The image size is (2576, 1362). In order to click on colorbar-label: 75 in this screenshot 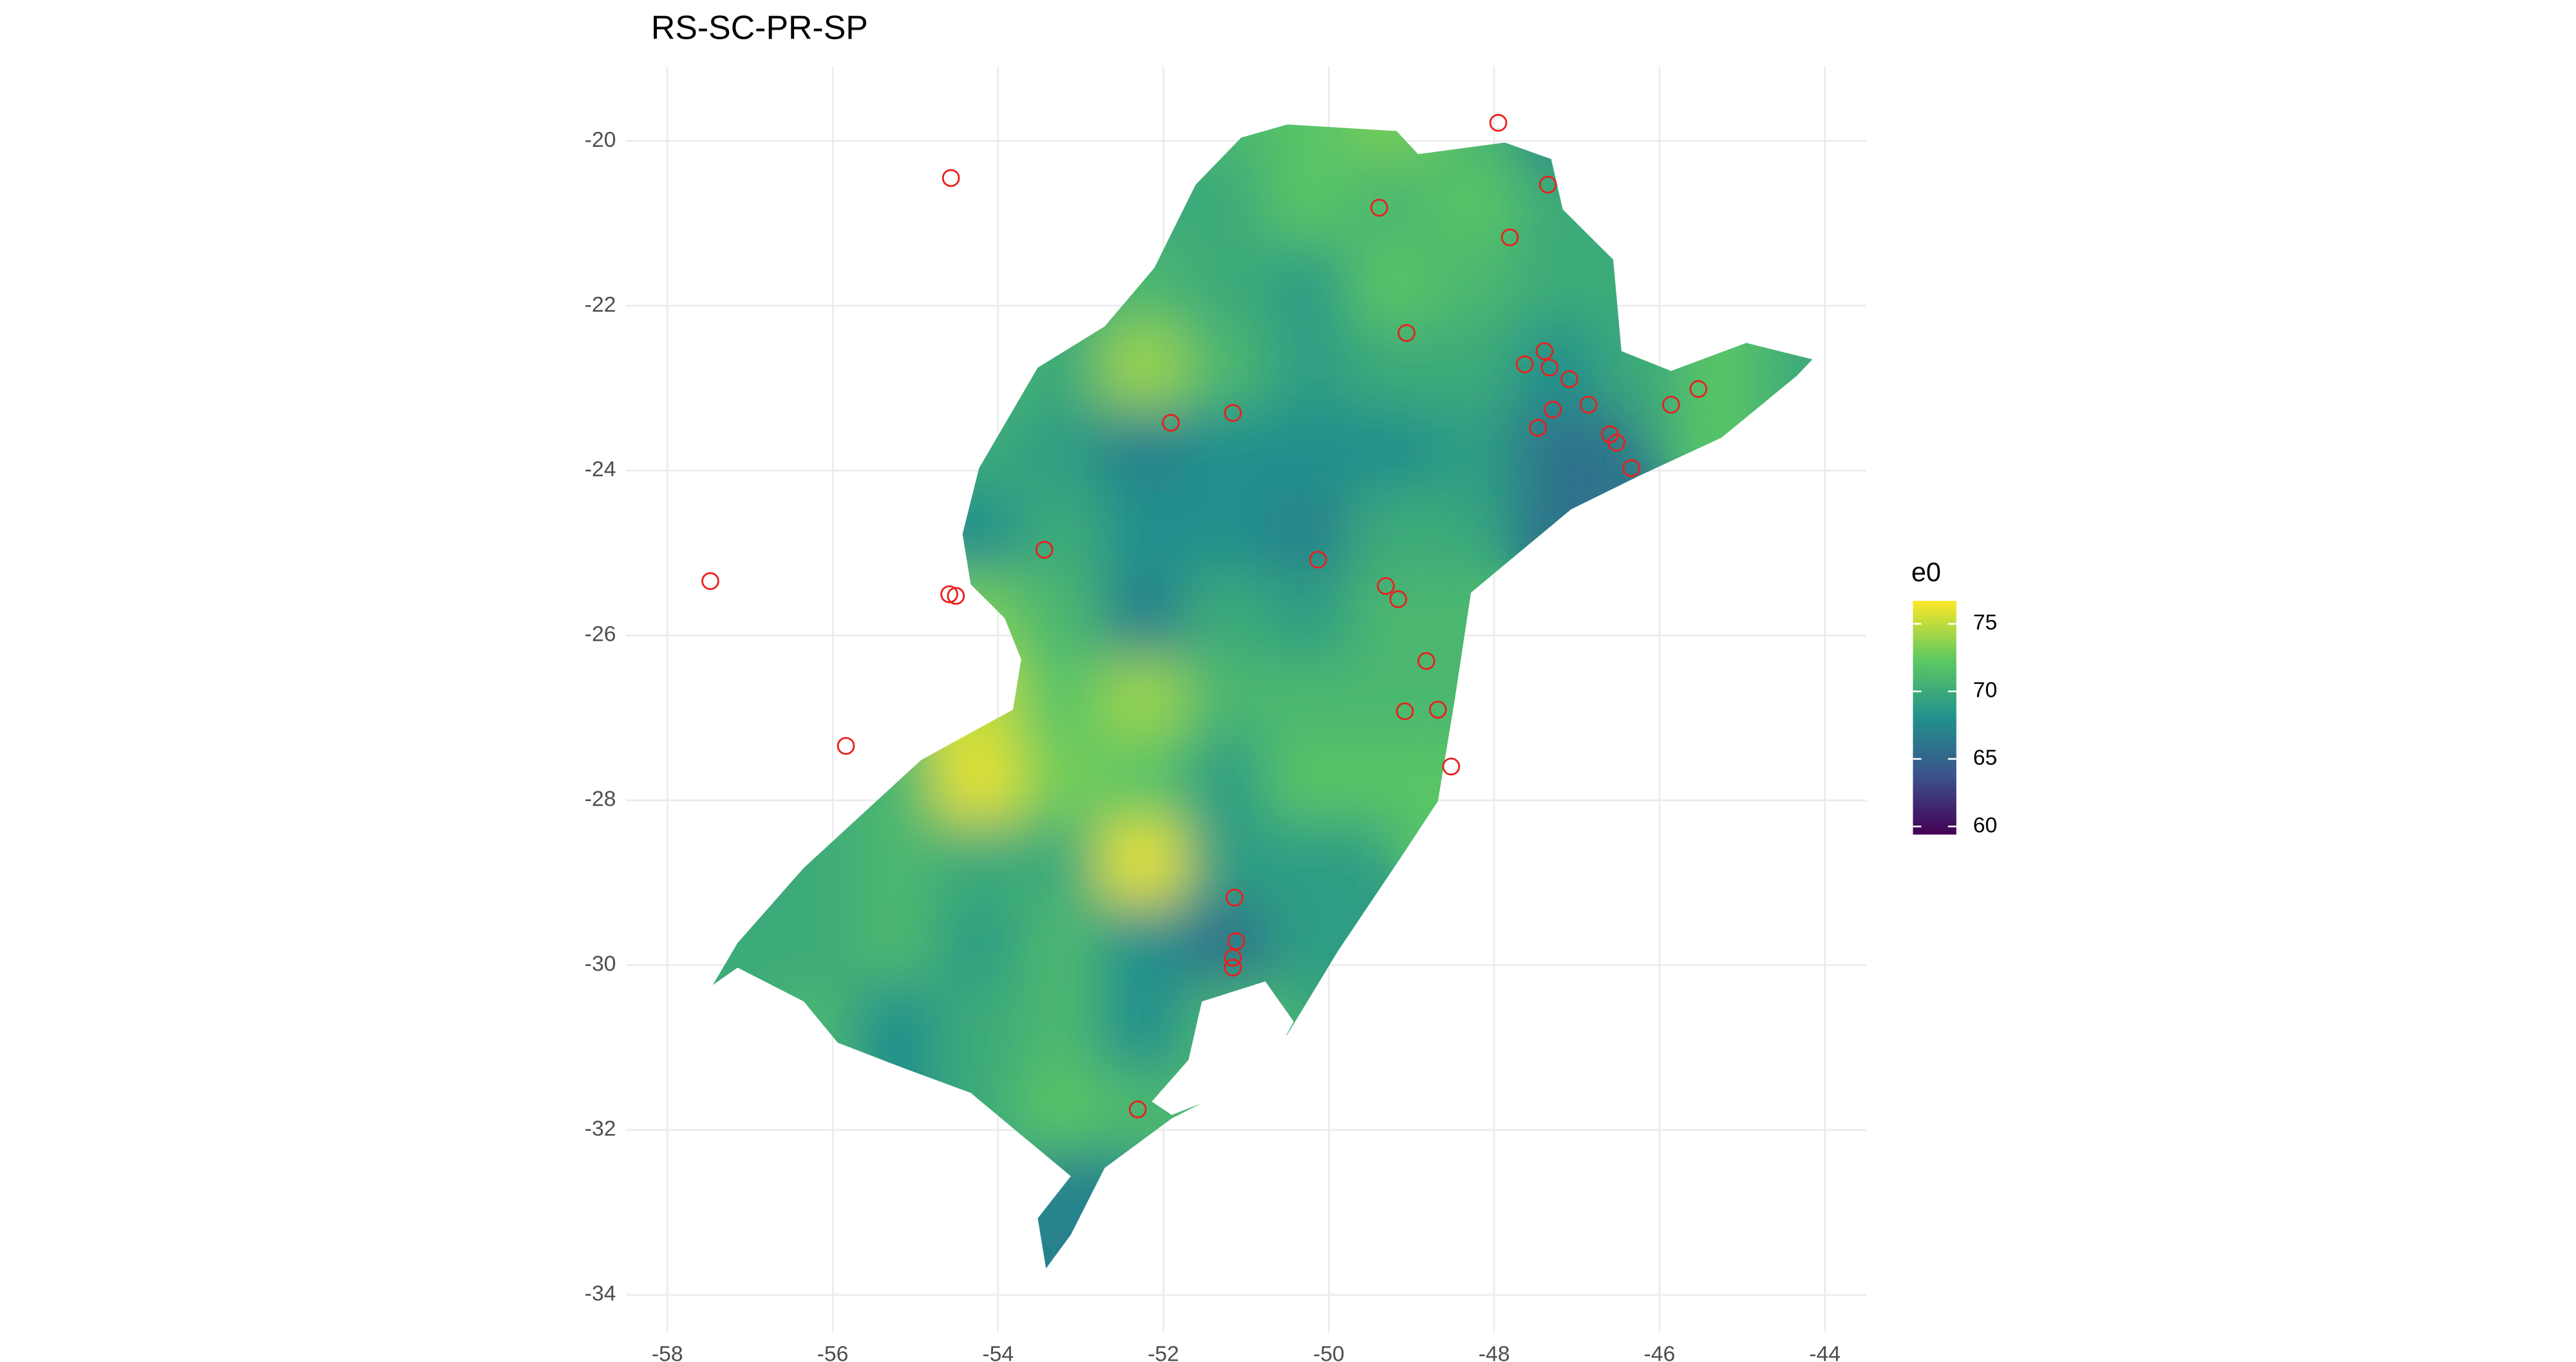, I will do `click(1985, 623)`.